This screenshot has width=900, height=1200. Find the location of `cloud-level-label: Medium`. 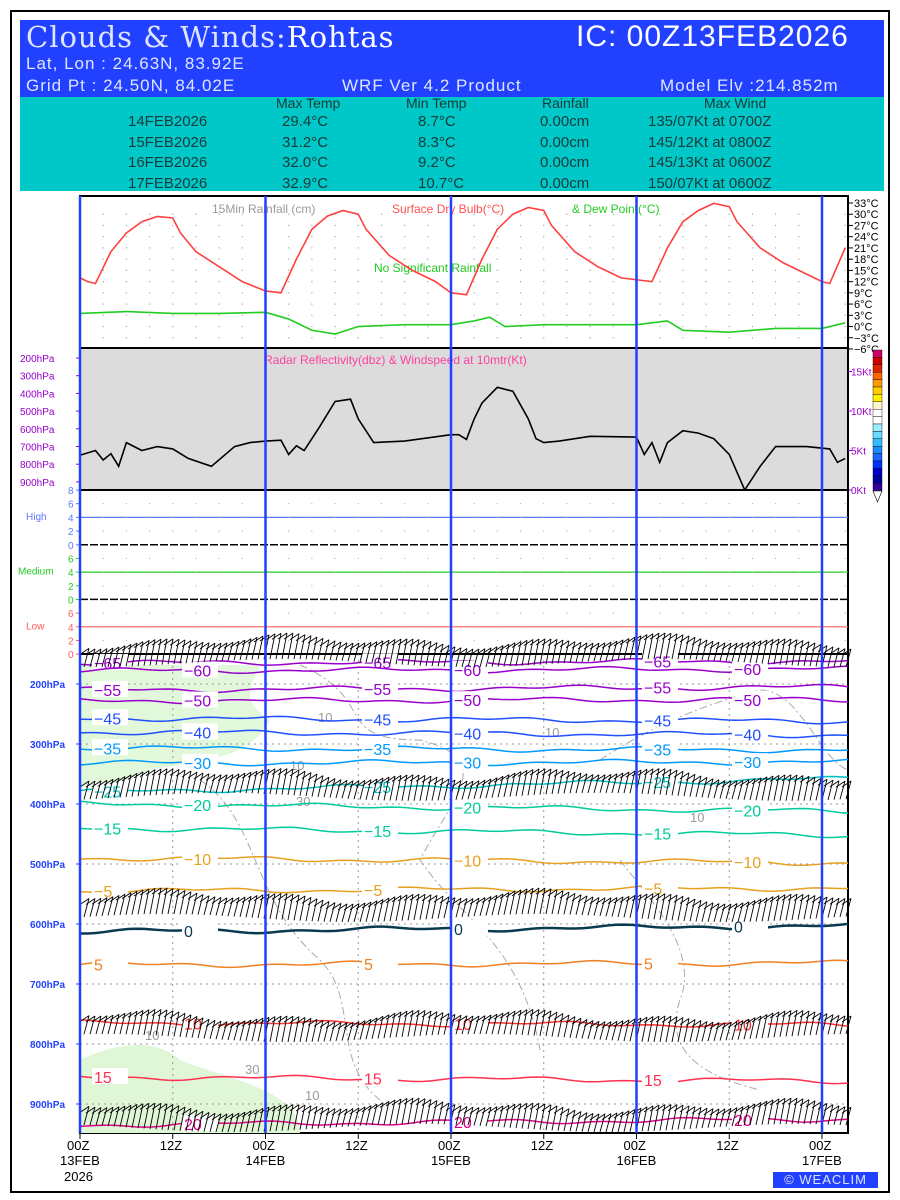

cloud-level-label: Medium is located at coordinates (36, 572).